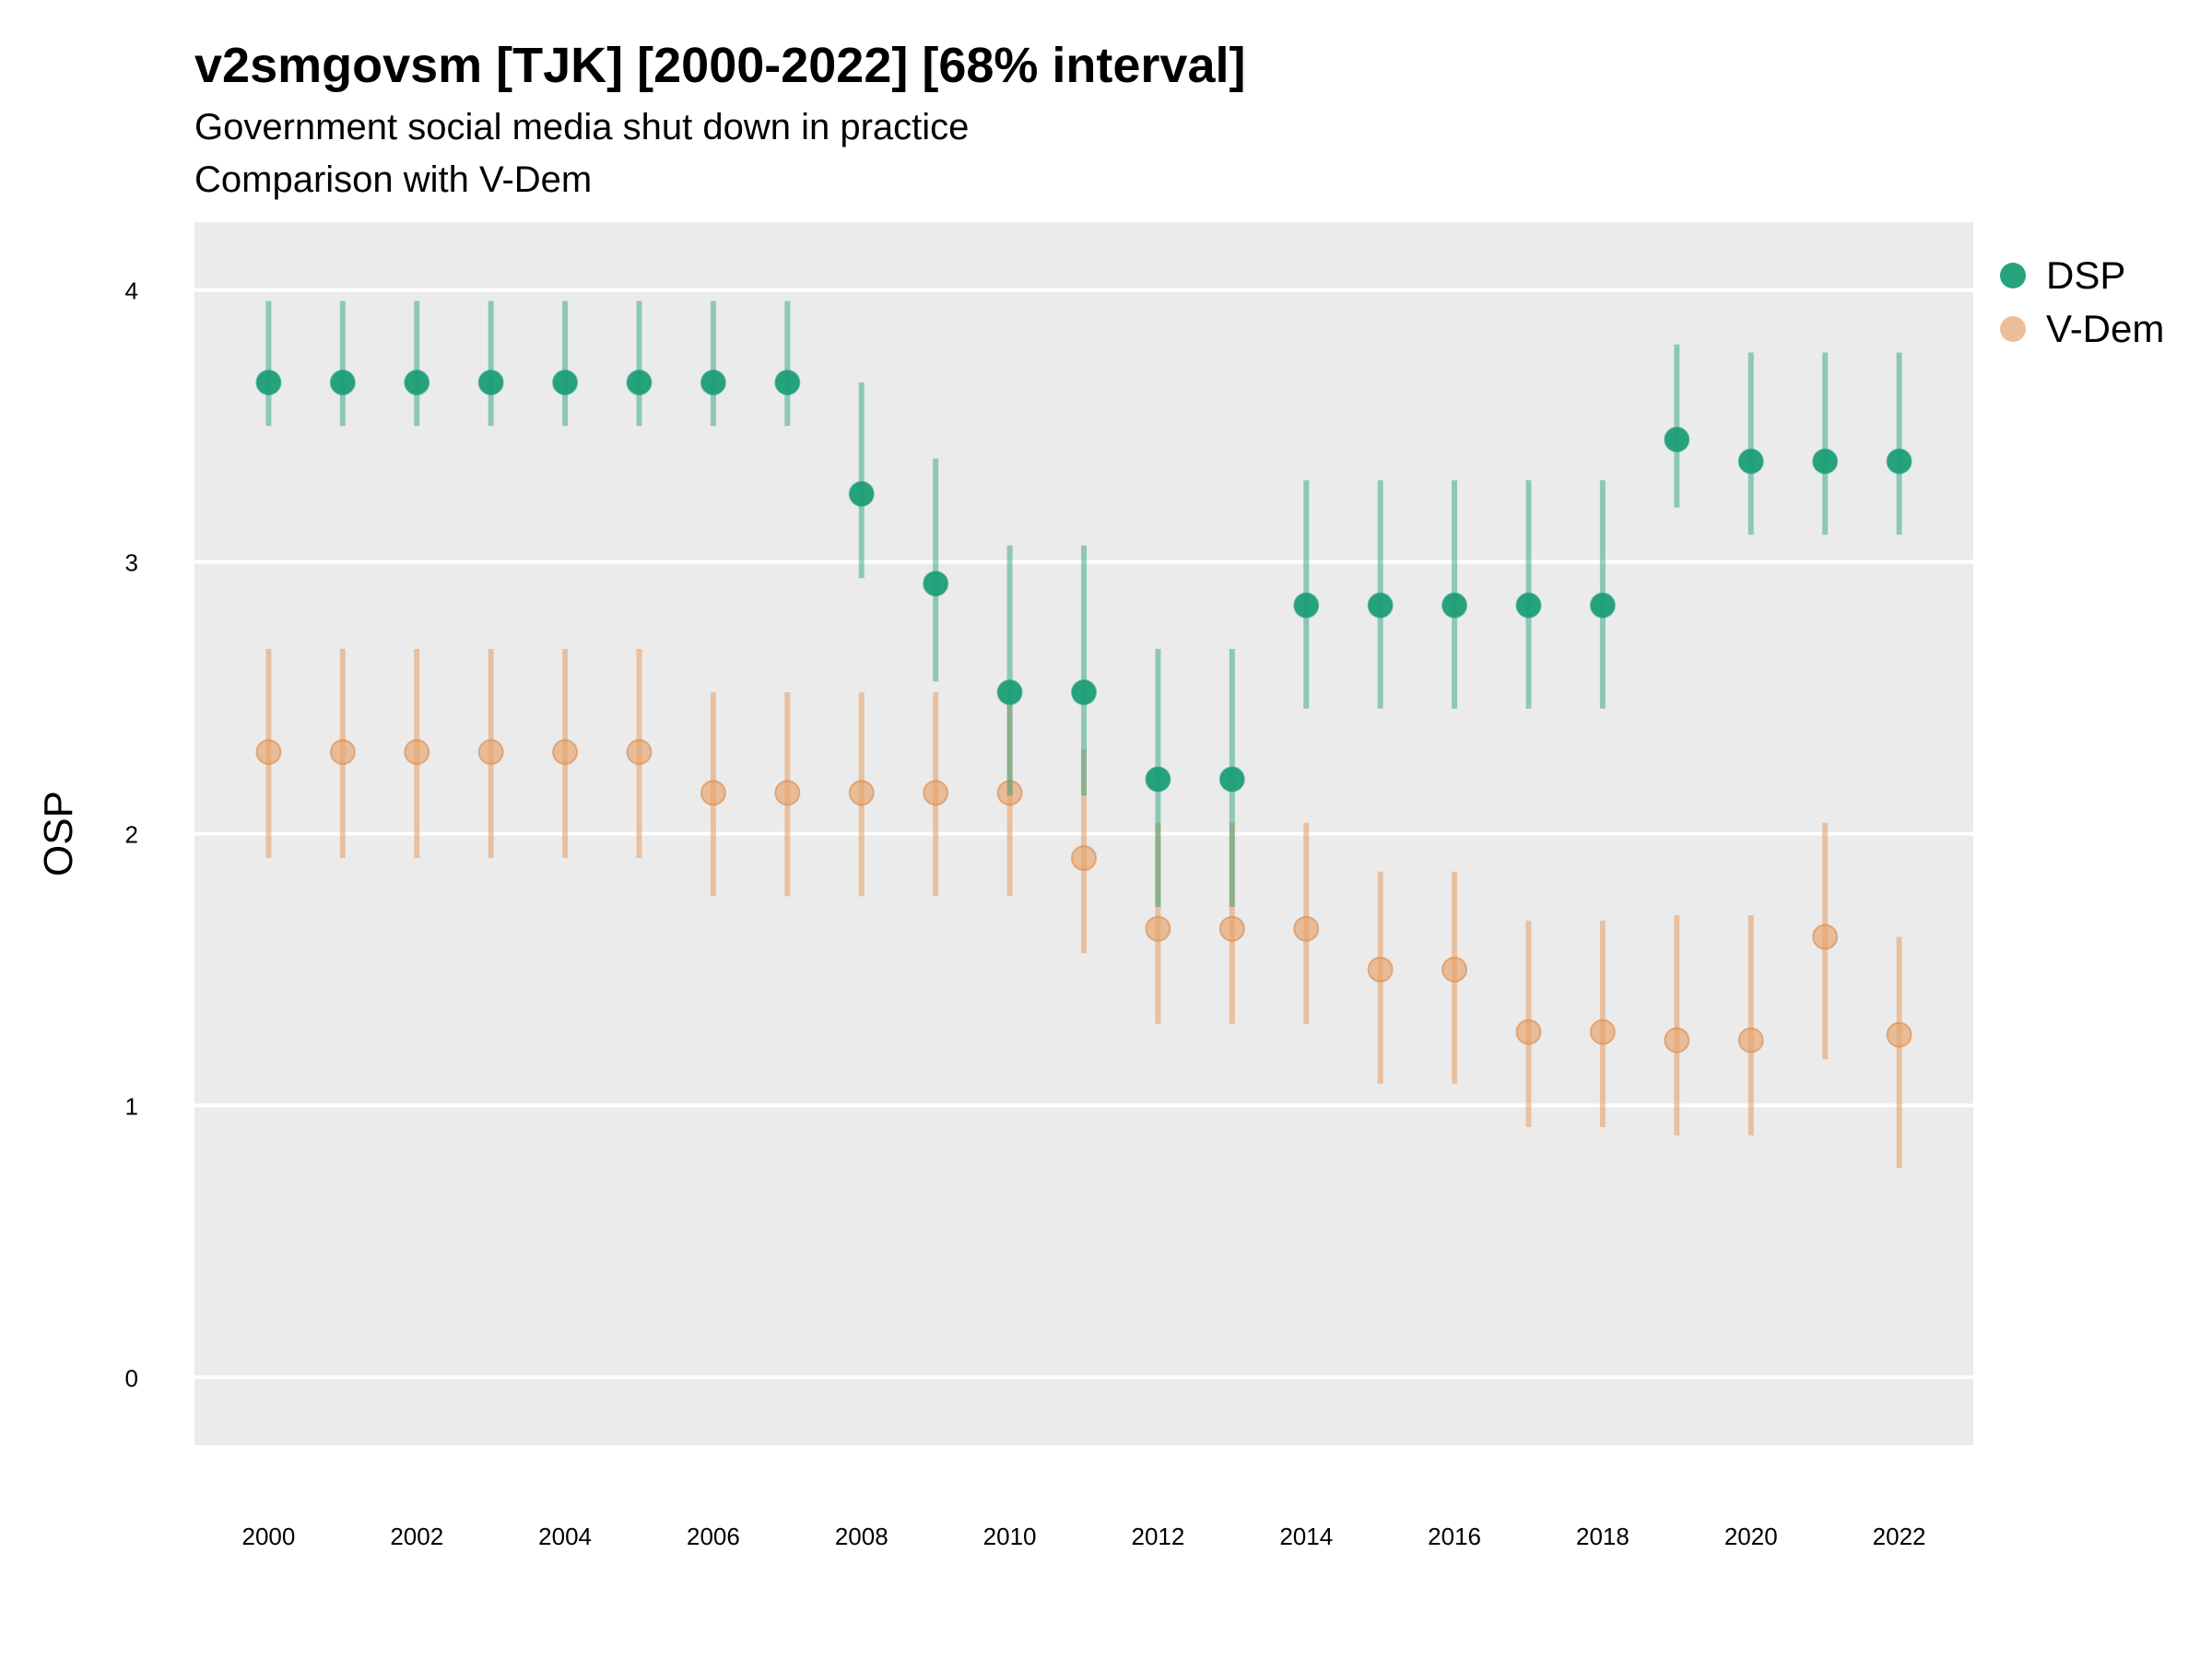  Describe the element at coordinates (131, 1378) in the screenshot. I see `y-tick-label: 0` at that location.